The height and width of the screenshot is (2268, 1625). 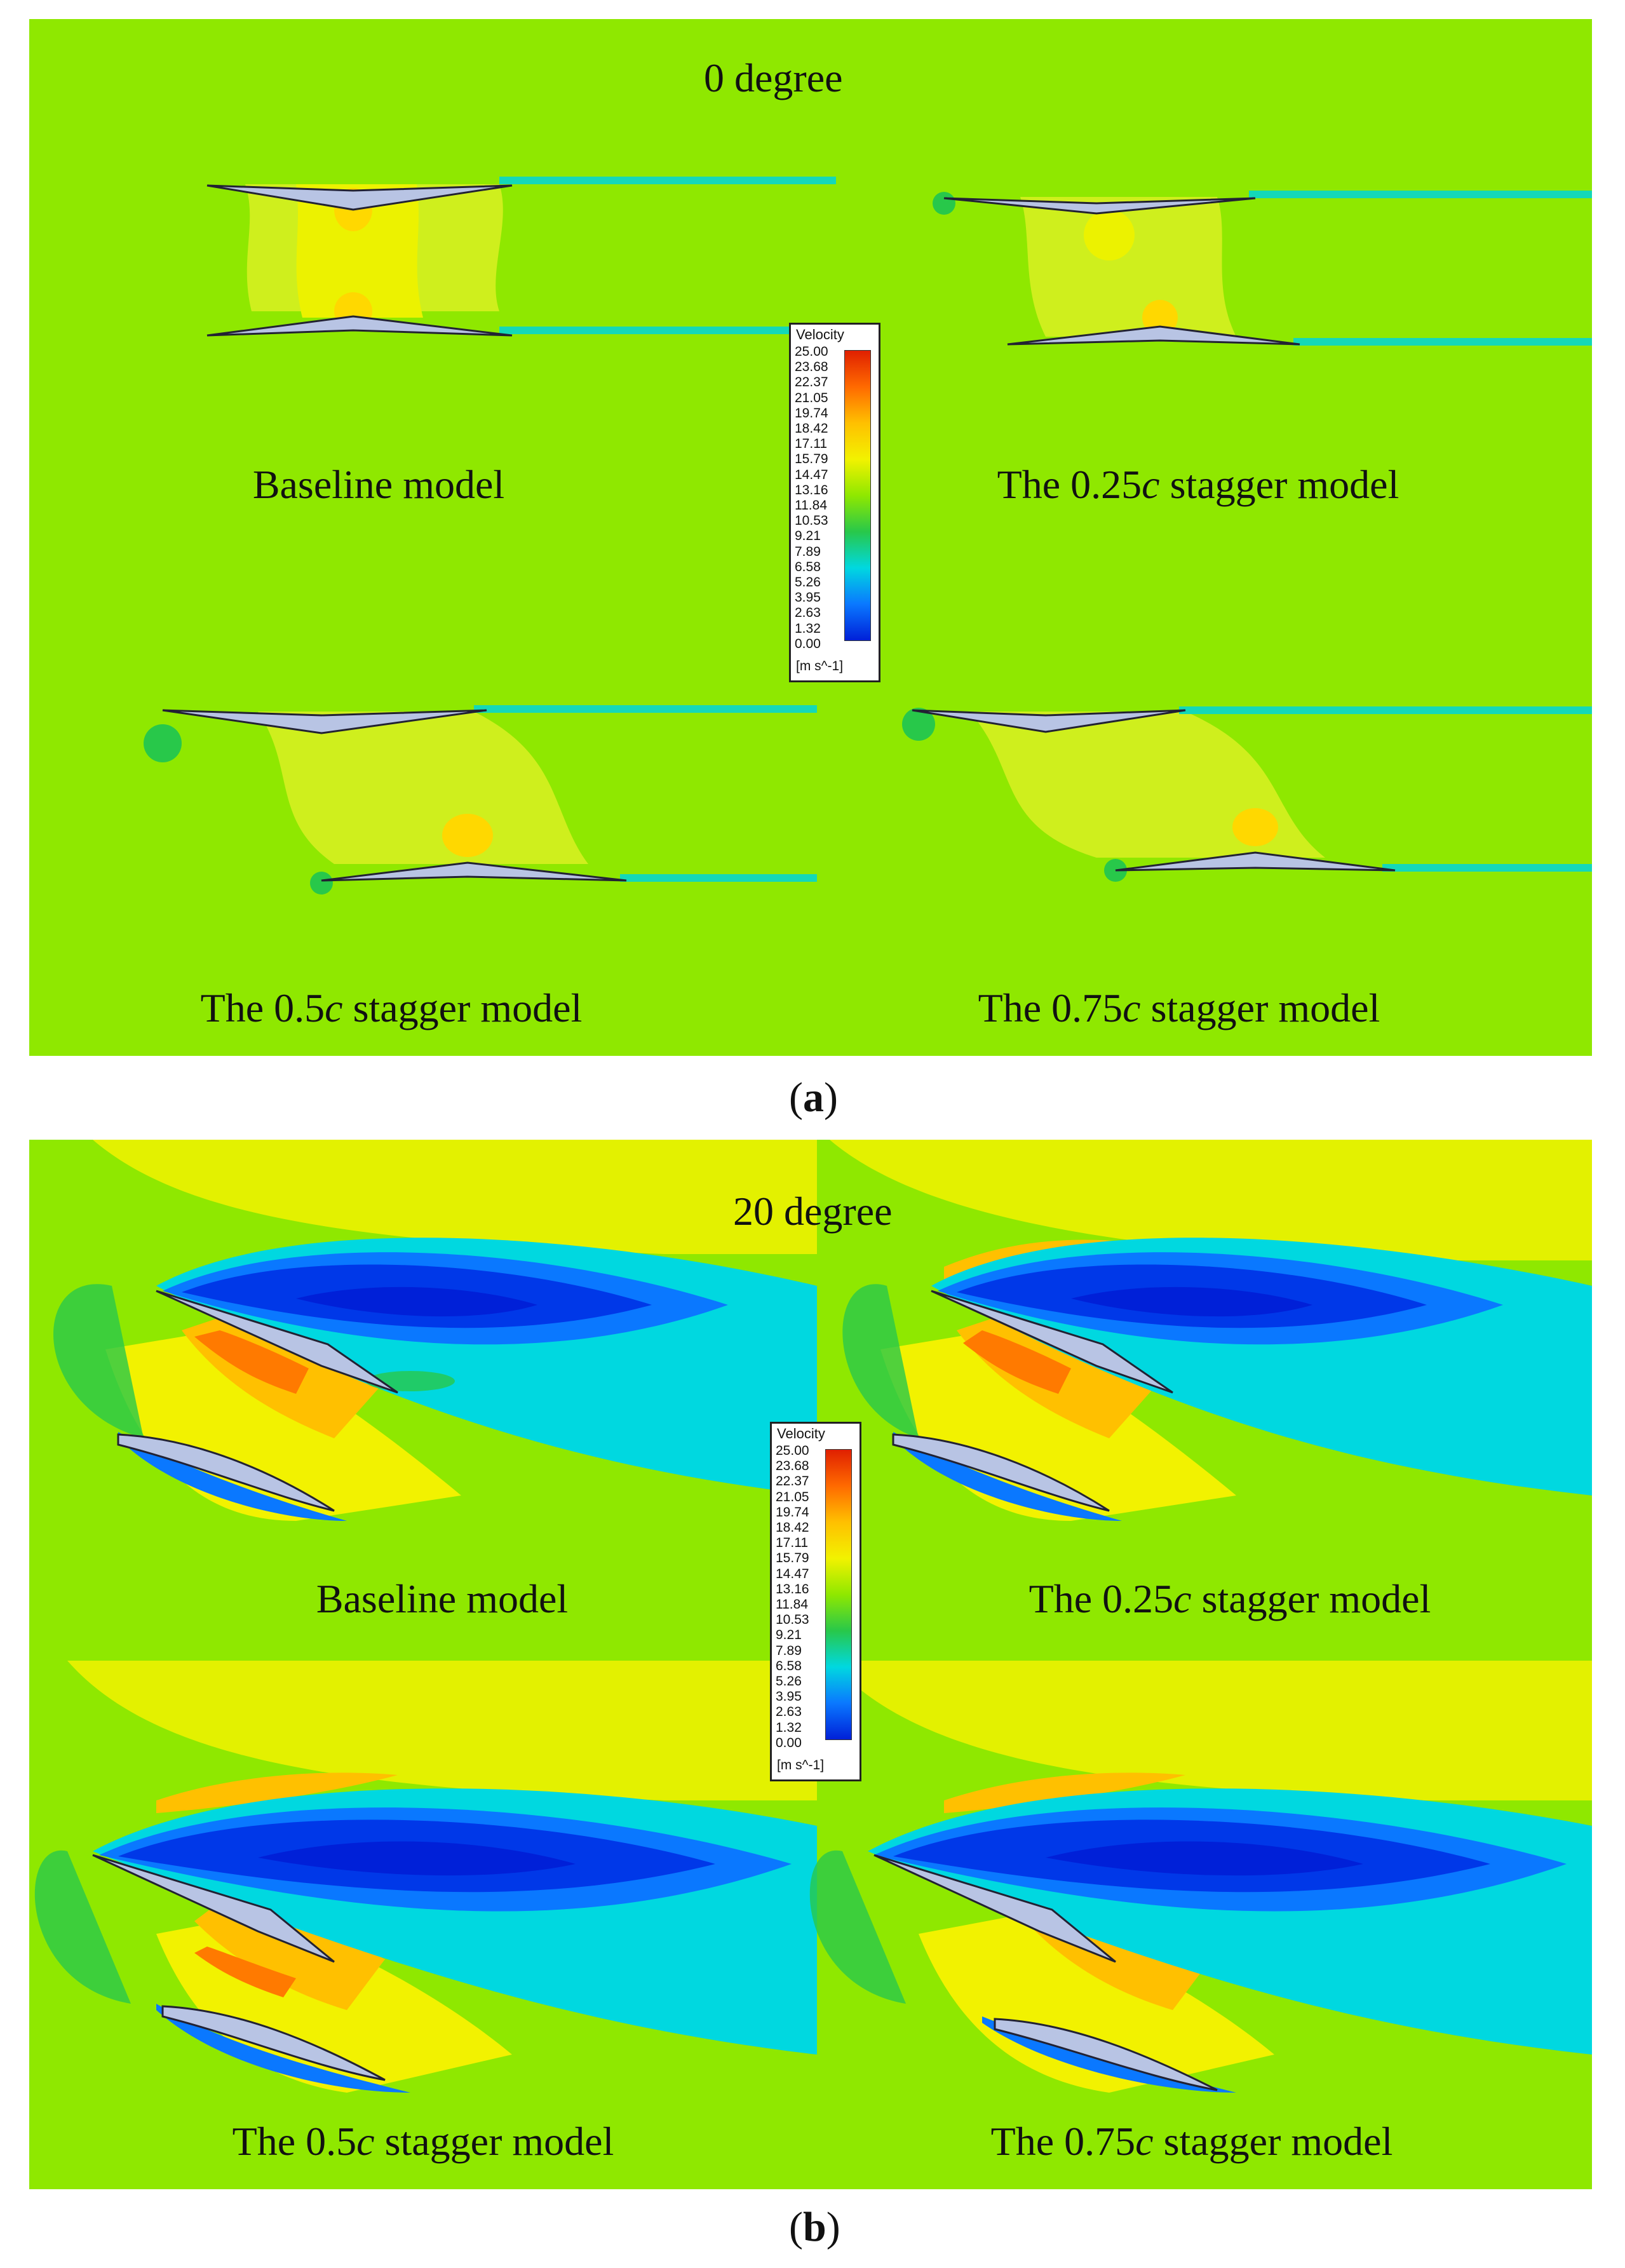 I want to click on caption-letter: a, so click(x=813, y=1097).